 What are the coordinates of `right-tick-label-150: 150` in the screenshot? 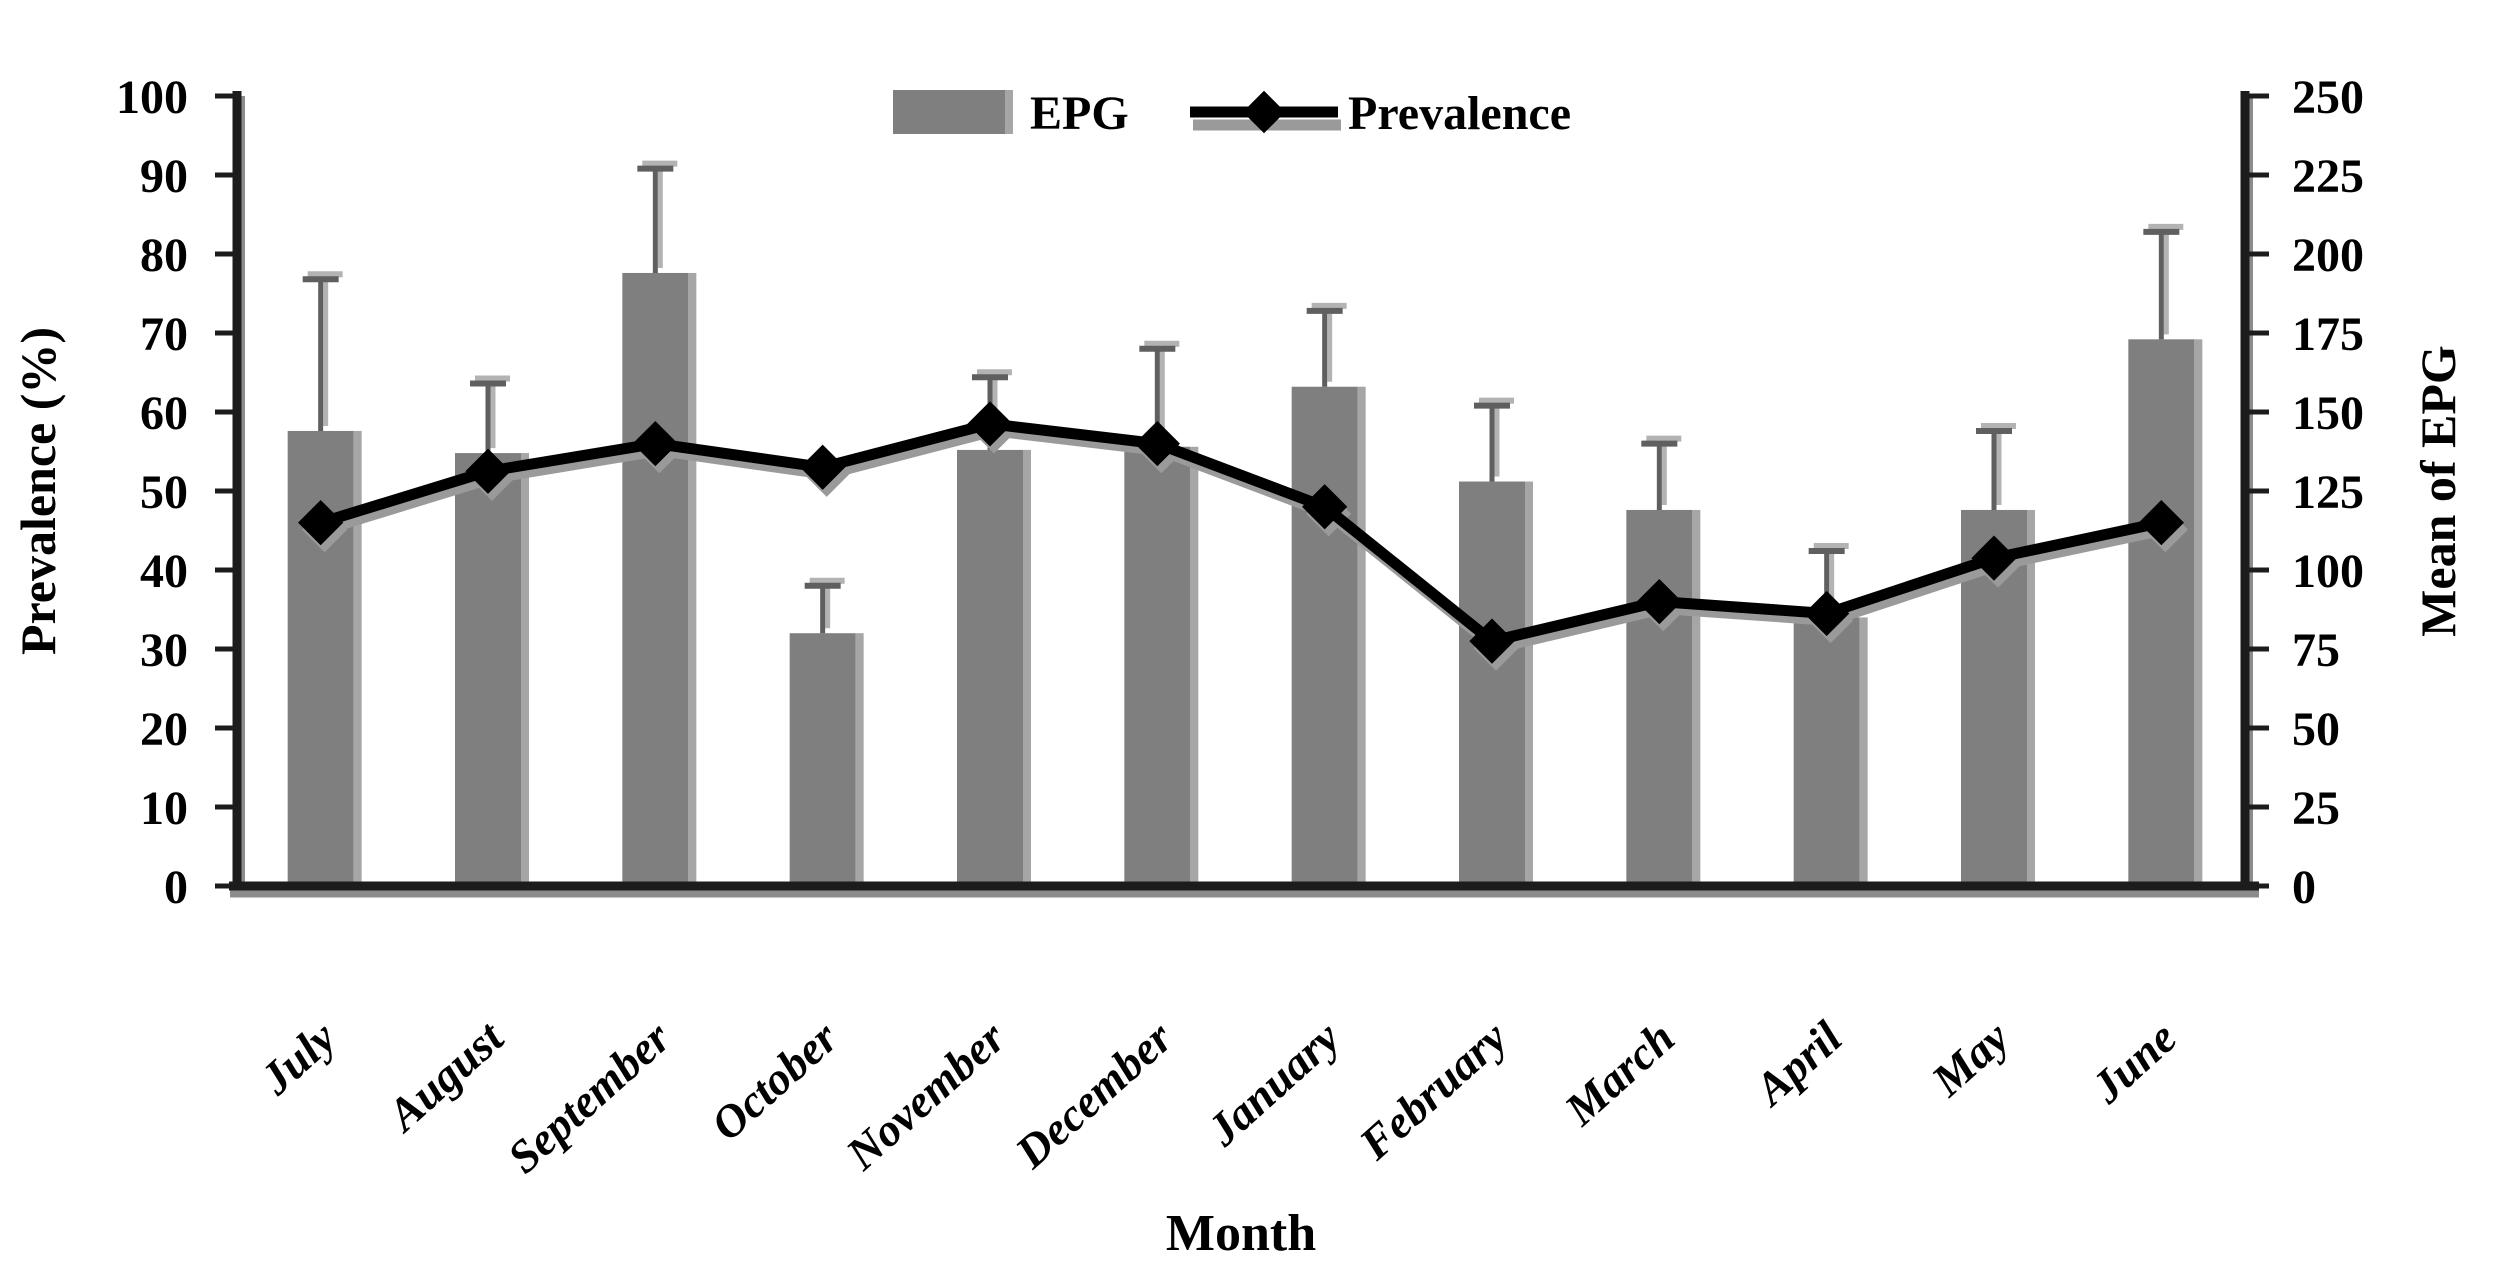 It's located at (2328, 413).